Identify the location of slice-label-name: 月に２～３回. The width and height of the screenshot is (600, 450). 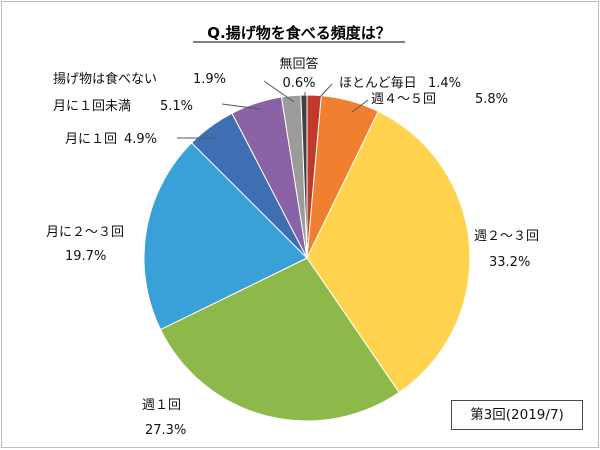
(85, 232).